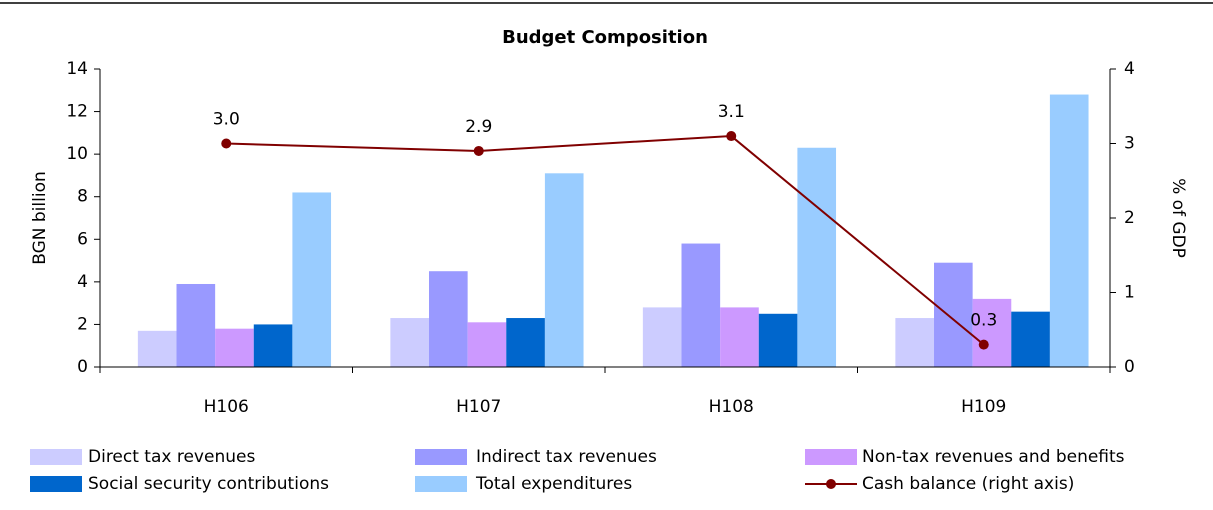 This screenshot has height=510, width=1213. I want to click on y-axis-label: BGN billion, so click(40, 218).